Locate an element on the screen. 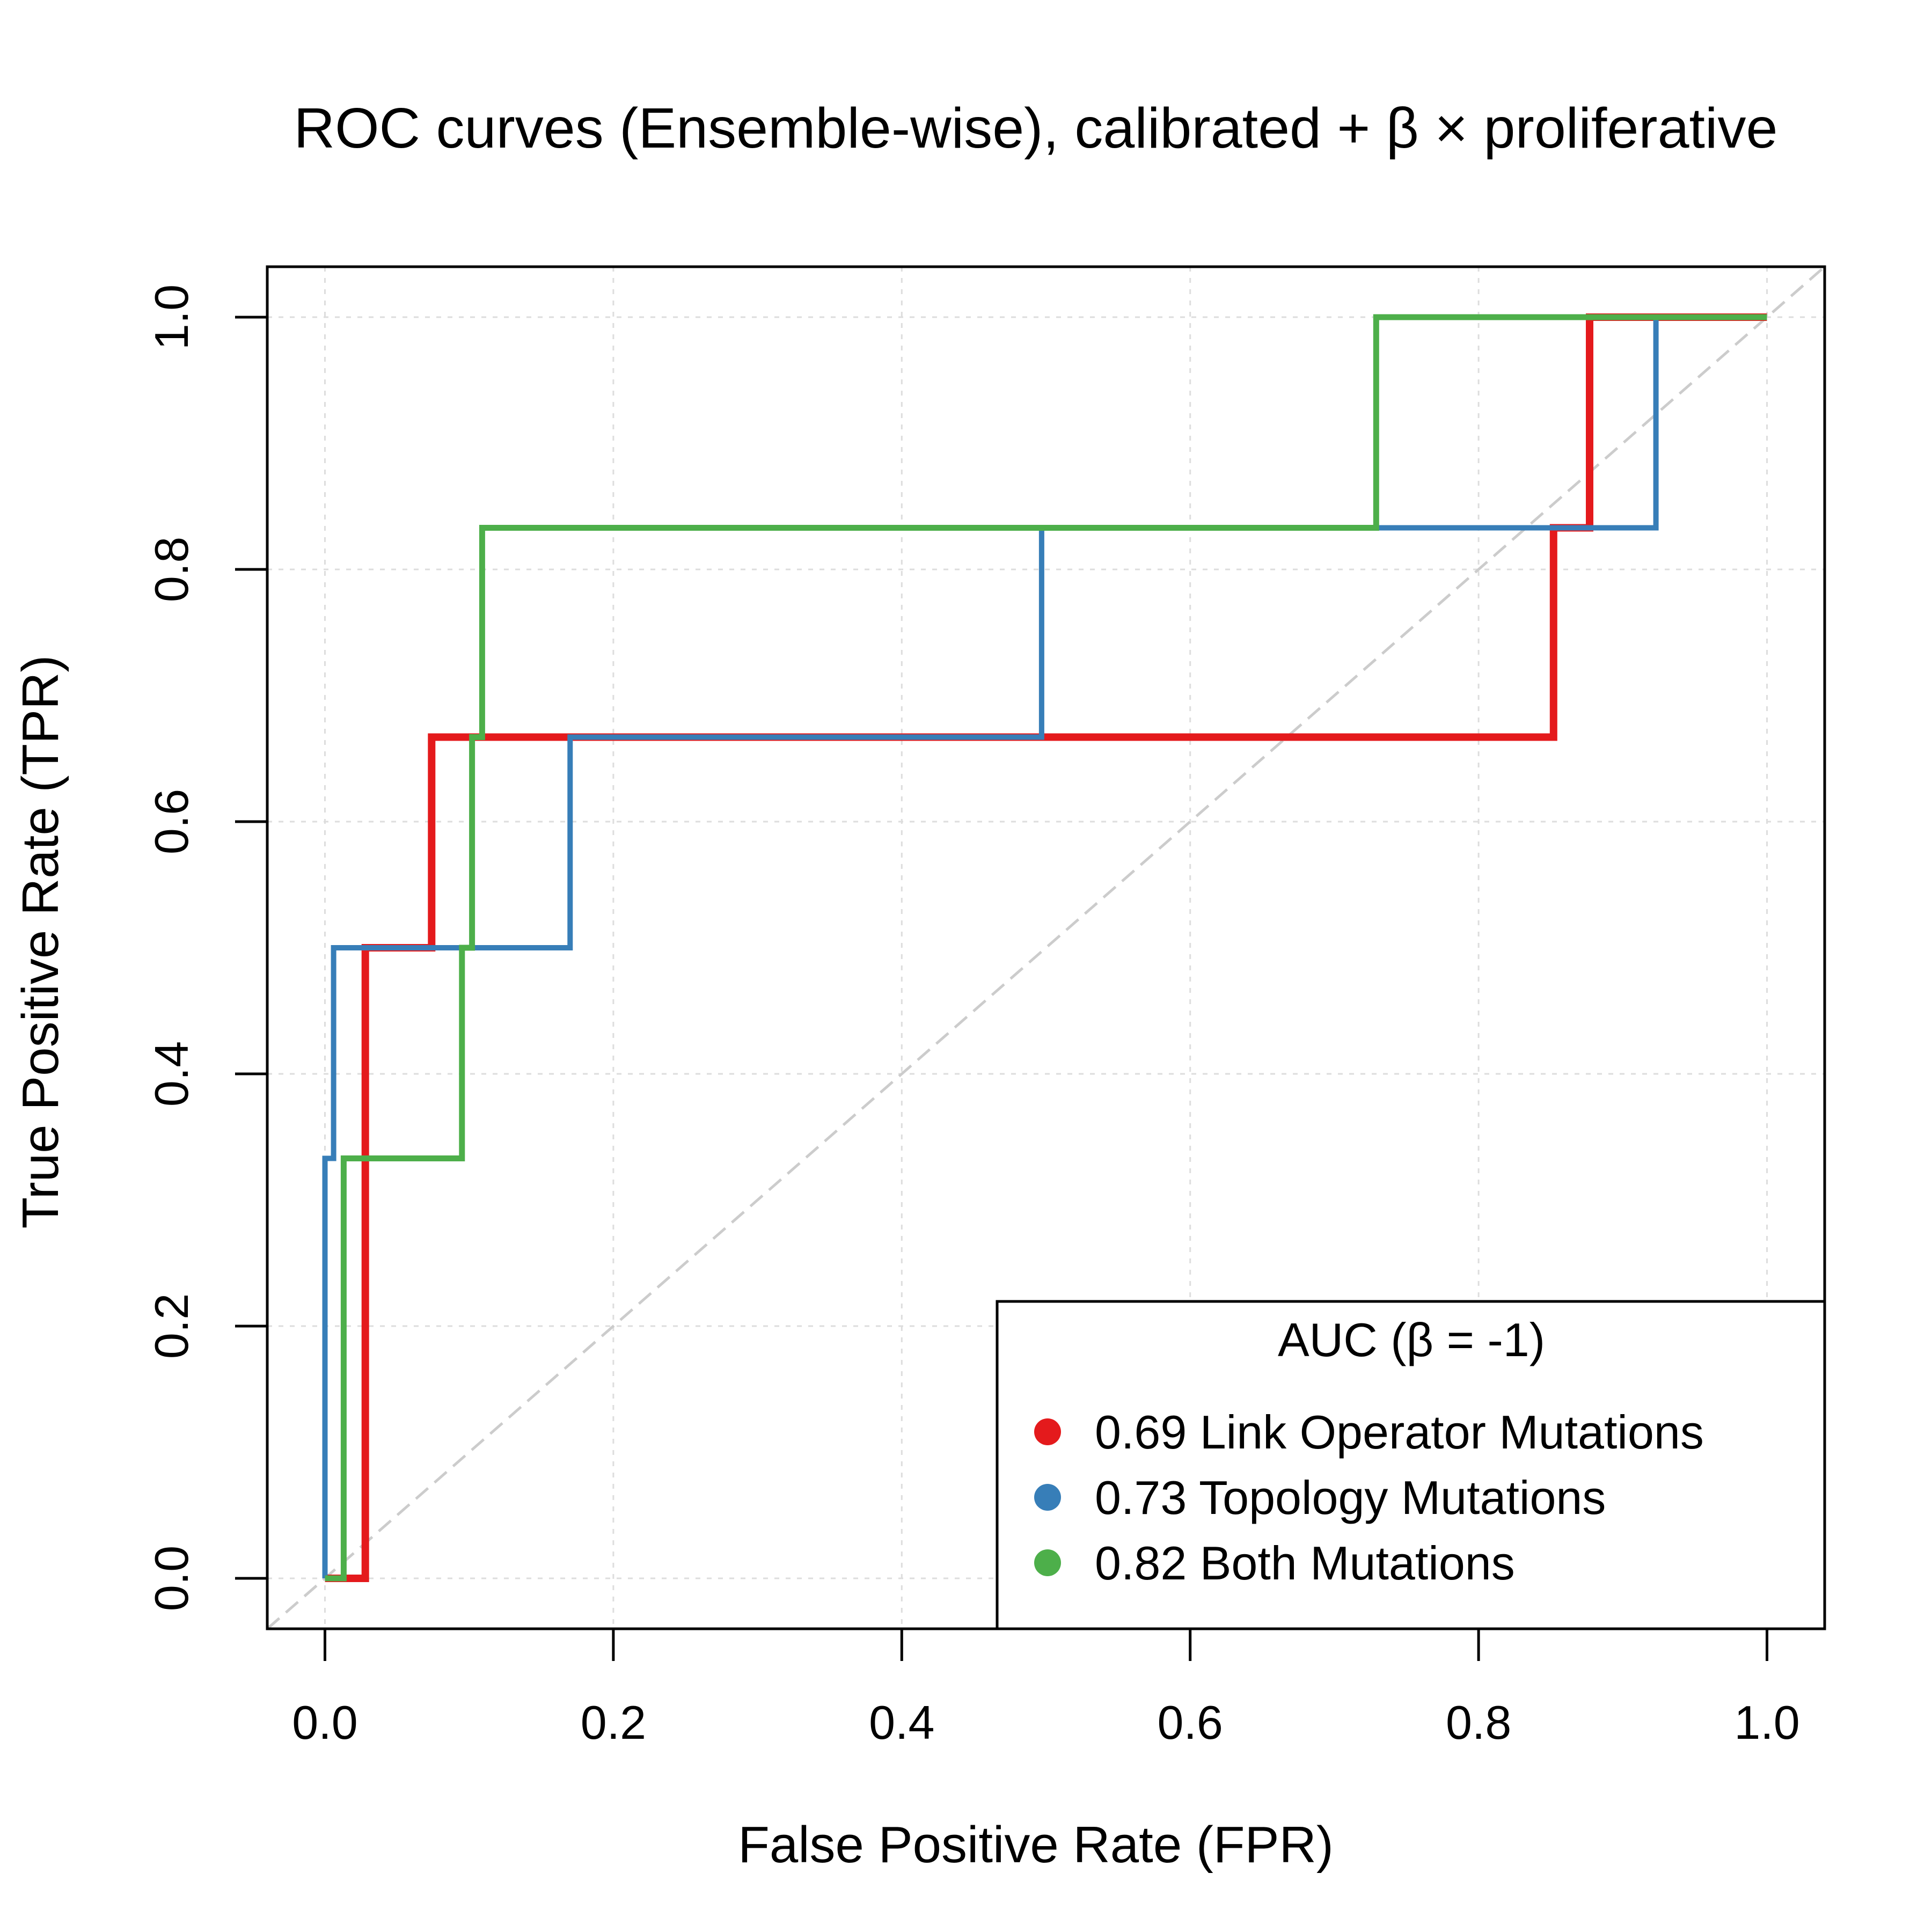 This screenshot has height=1932, width=1932. y-tick-label-5: 1.0 is located at coordinates (171, 317).